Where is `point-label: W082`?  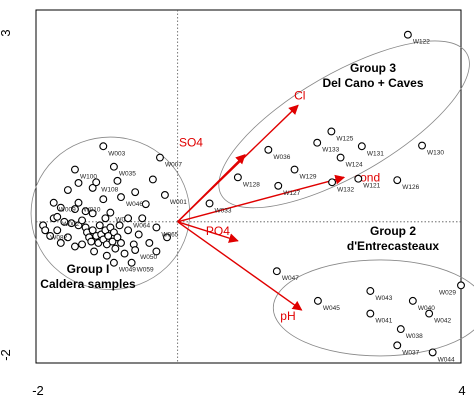 point-label: W082 is located at coordinates (58, 237).